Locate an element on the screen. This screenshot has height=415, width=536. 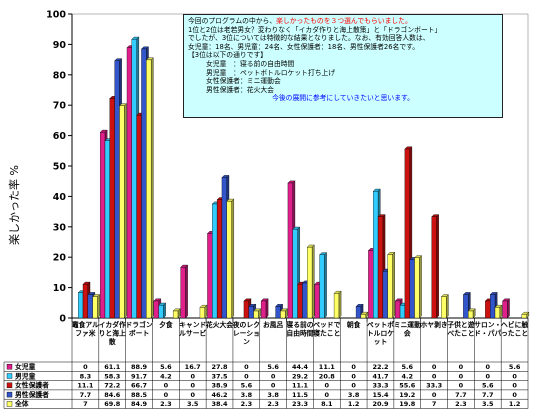
x-category-label: サロン・ is located at coordinates (487, 325).